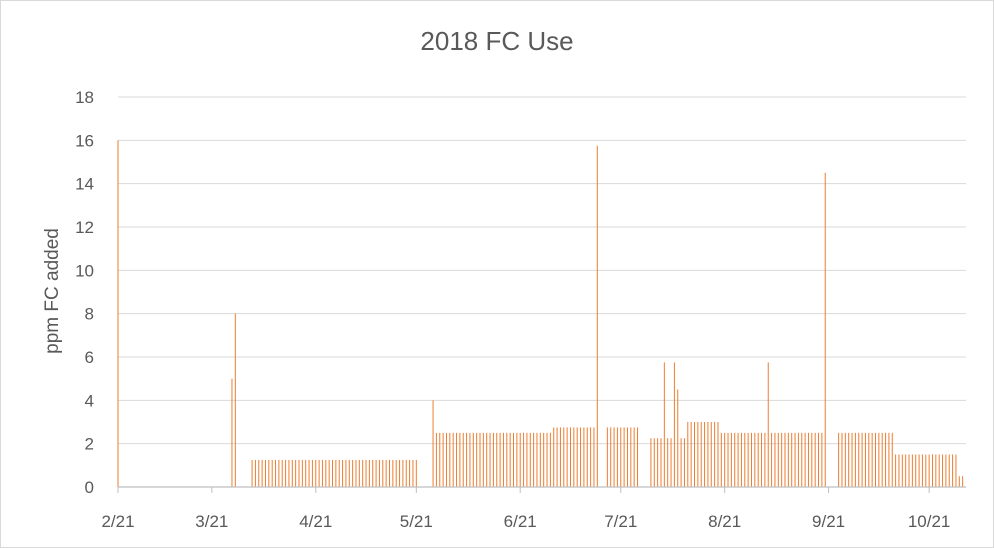 The width and height of the screenshot is (994, 548). I want to click on x-tick-label: 7/21, so click(620, 521).